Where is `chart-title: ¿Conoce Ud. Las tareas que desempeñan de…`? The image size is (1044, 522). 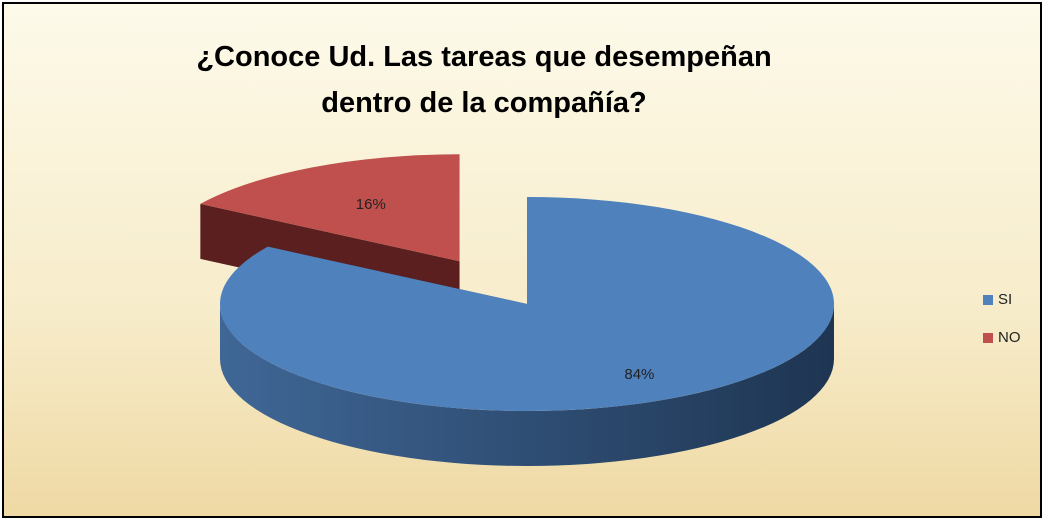 chart-title: ¿Conoce Ud. Las tareas que desempeñan de… is located at coordinates (484, 80).